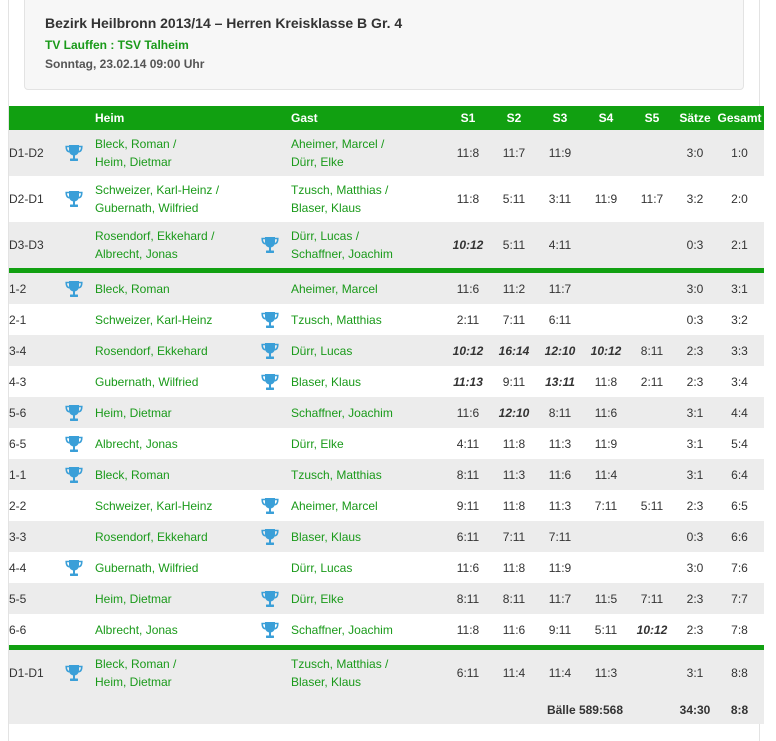  I want to click on home-players: Bleck, Roman / Heim, Dietmar, so click(171, 153).